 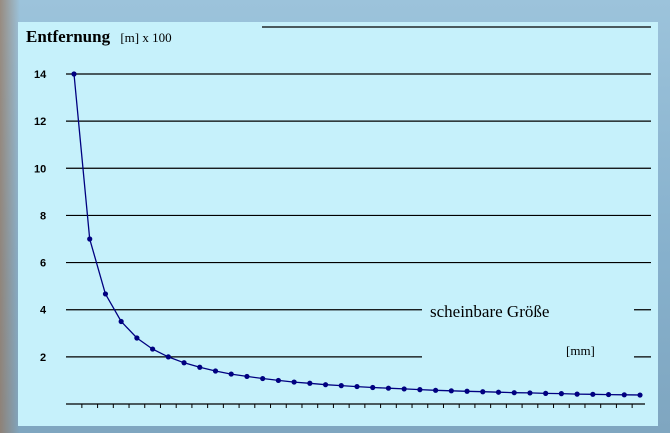 What do you see at coordinates (40, 169) in the screenshot?
I see `y-tick-label-10: 10` at bounding box center [40, 169].